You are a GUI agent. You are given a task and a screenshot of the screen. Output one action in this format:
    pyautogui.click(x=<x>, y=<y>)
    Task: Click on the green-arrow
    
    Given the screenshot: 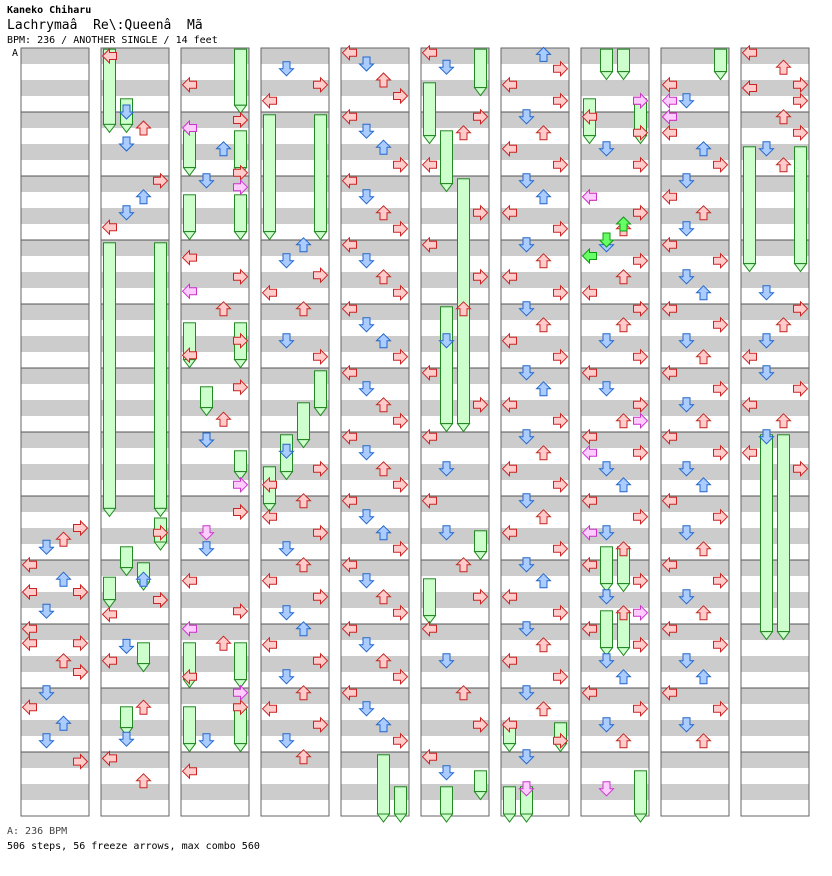 What is the action you would take?
    pyautogui.click(x=589, y=256)
    